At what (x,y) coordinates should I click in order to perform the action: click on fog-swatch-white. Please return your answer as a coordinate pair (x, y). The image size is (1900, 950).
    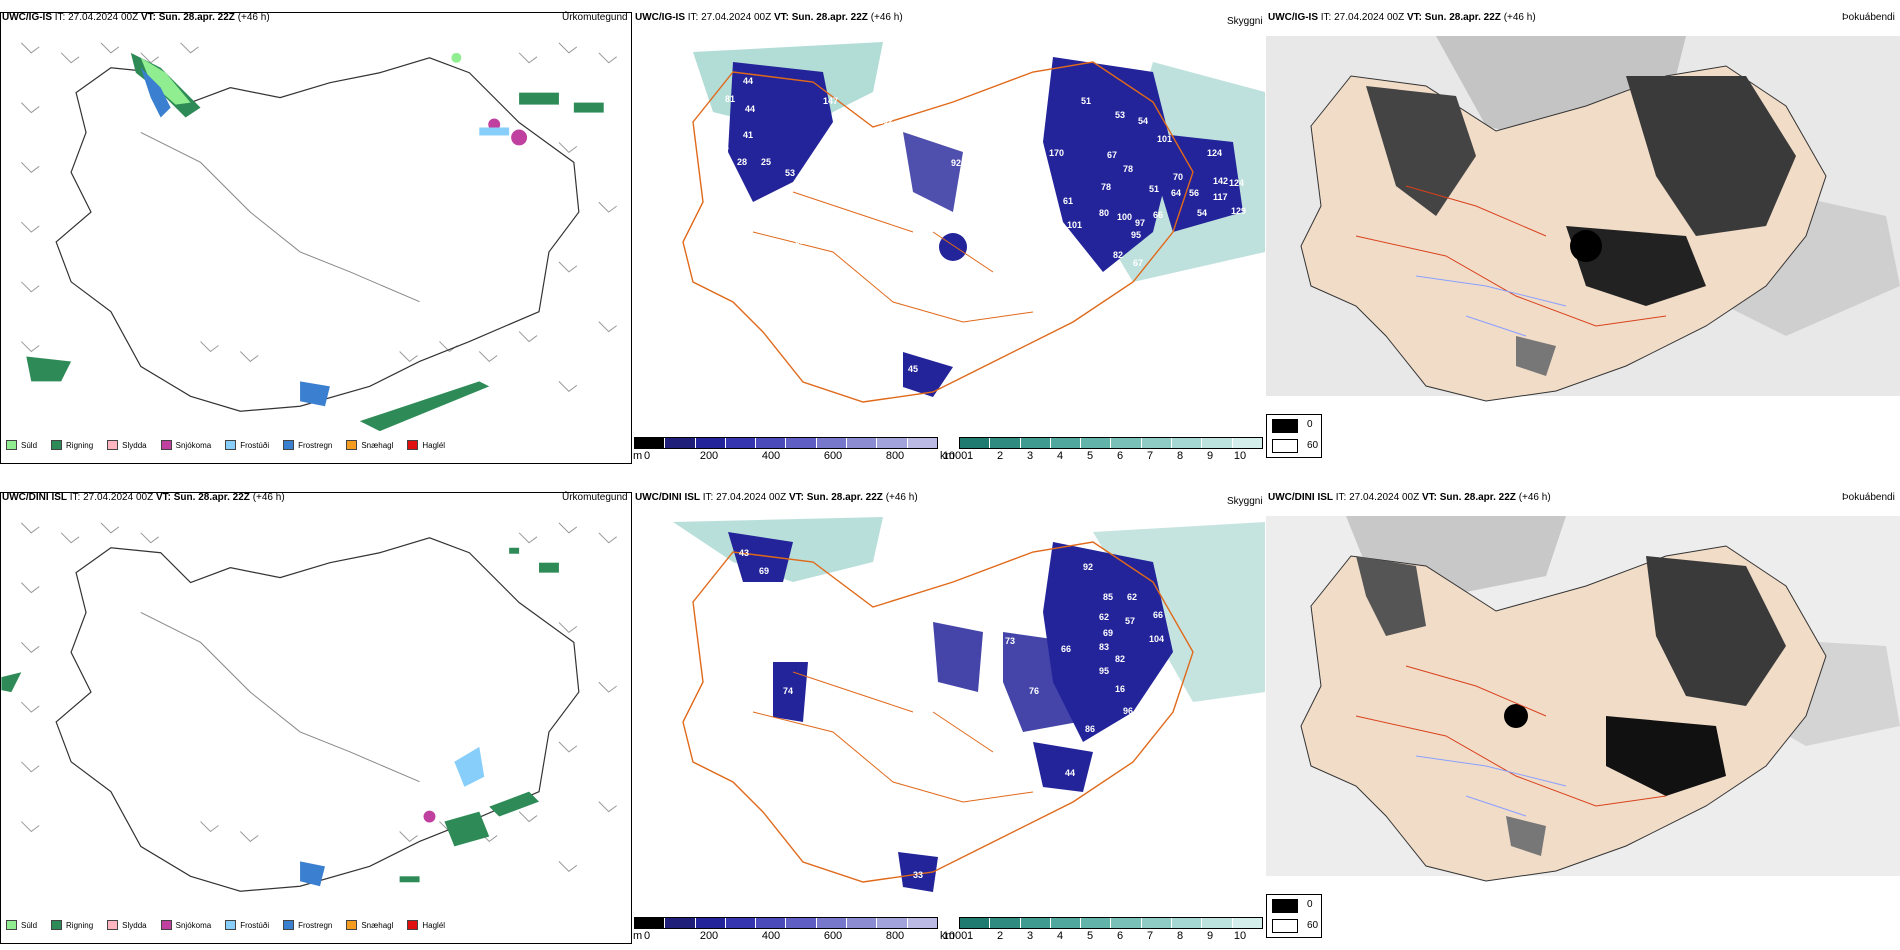
    Looking at the image, I should click on (1285, 446).